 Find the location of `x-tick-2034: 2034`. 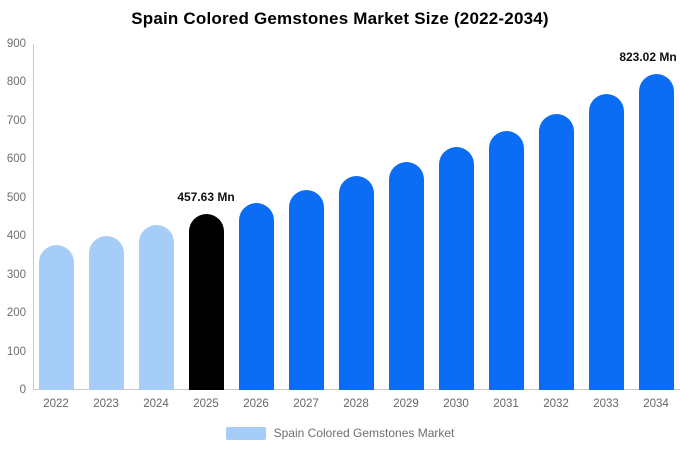

x-tick-2034: 2034 is located at coordinates (656, 404).